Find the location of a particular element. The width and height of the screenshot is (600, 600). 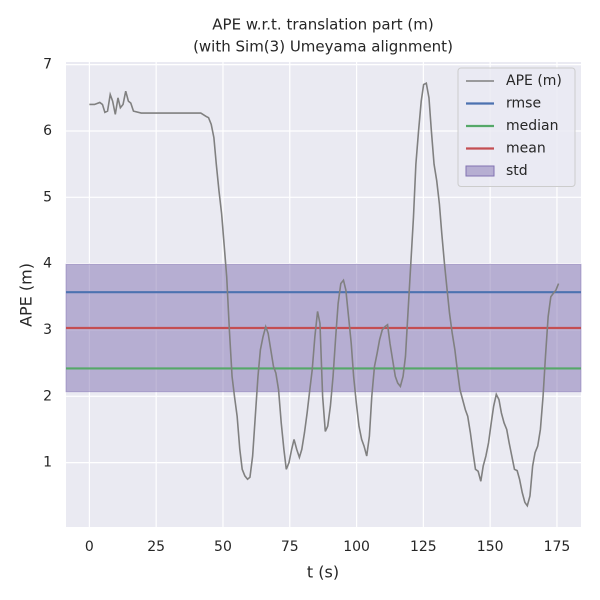

y-tick-label: 1 is located at coordinates (47, 463).